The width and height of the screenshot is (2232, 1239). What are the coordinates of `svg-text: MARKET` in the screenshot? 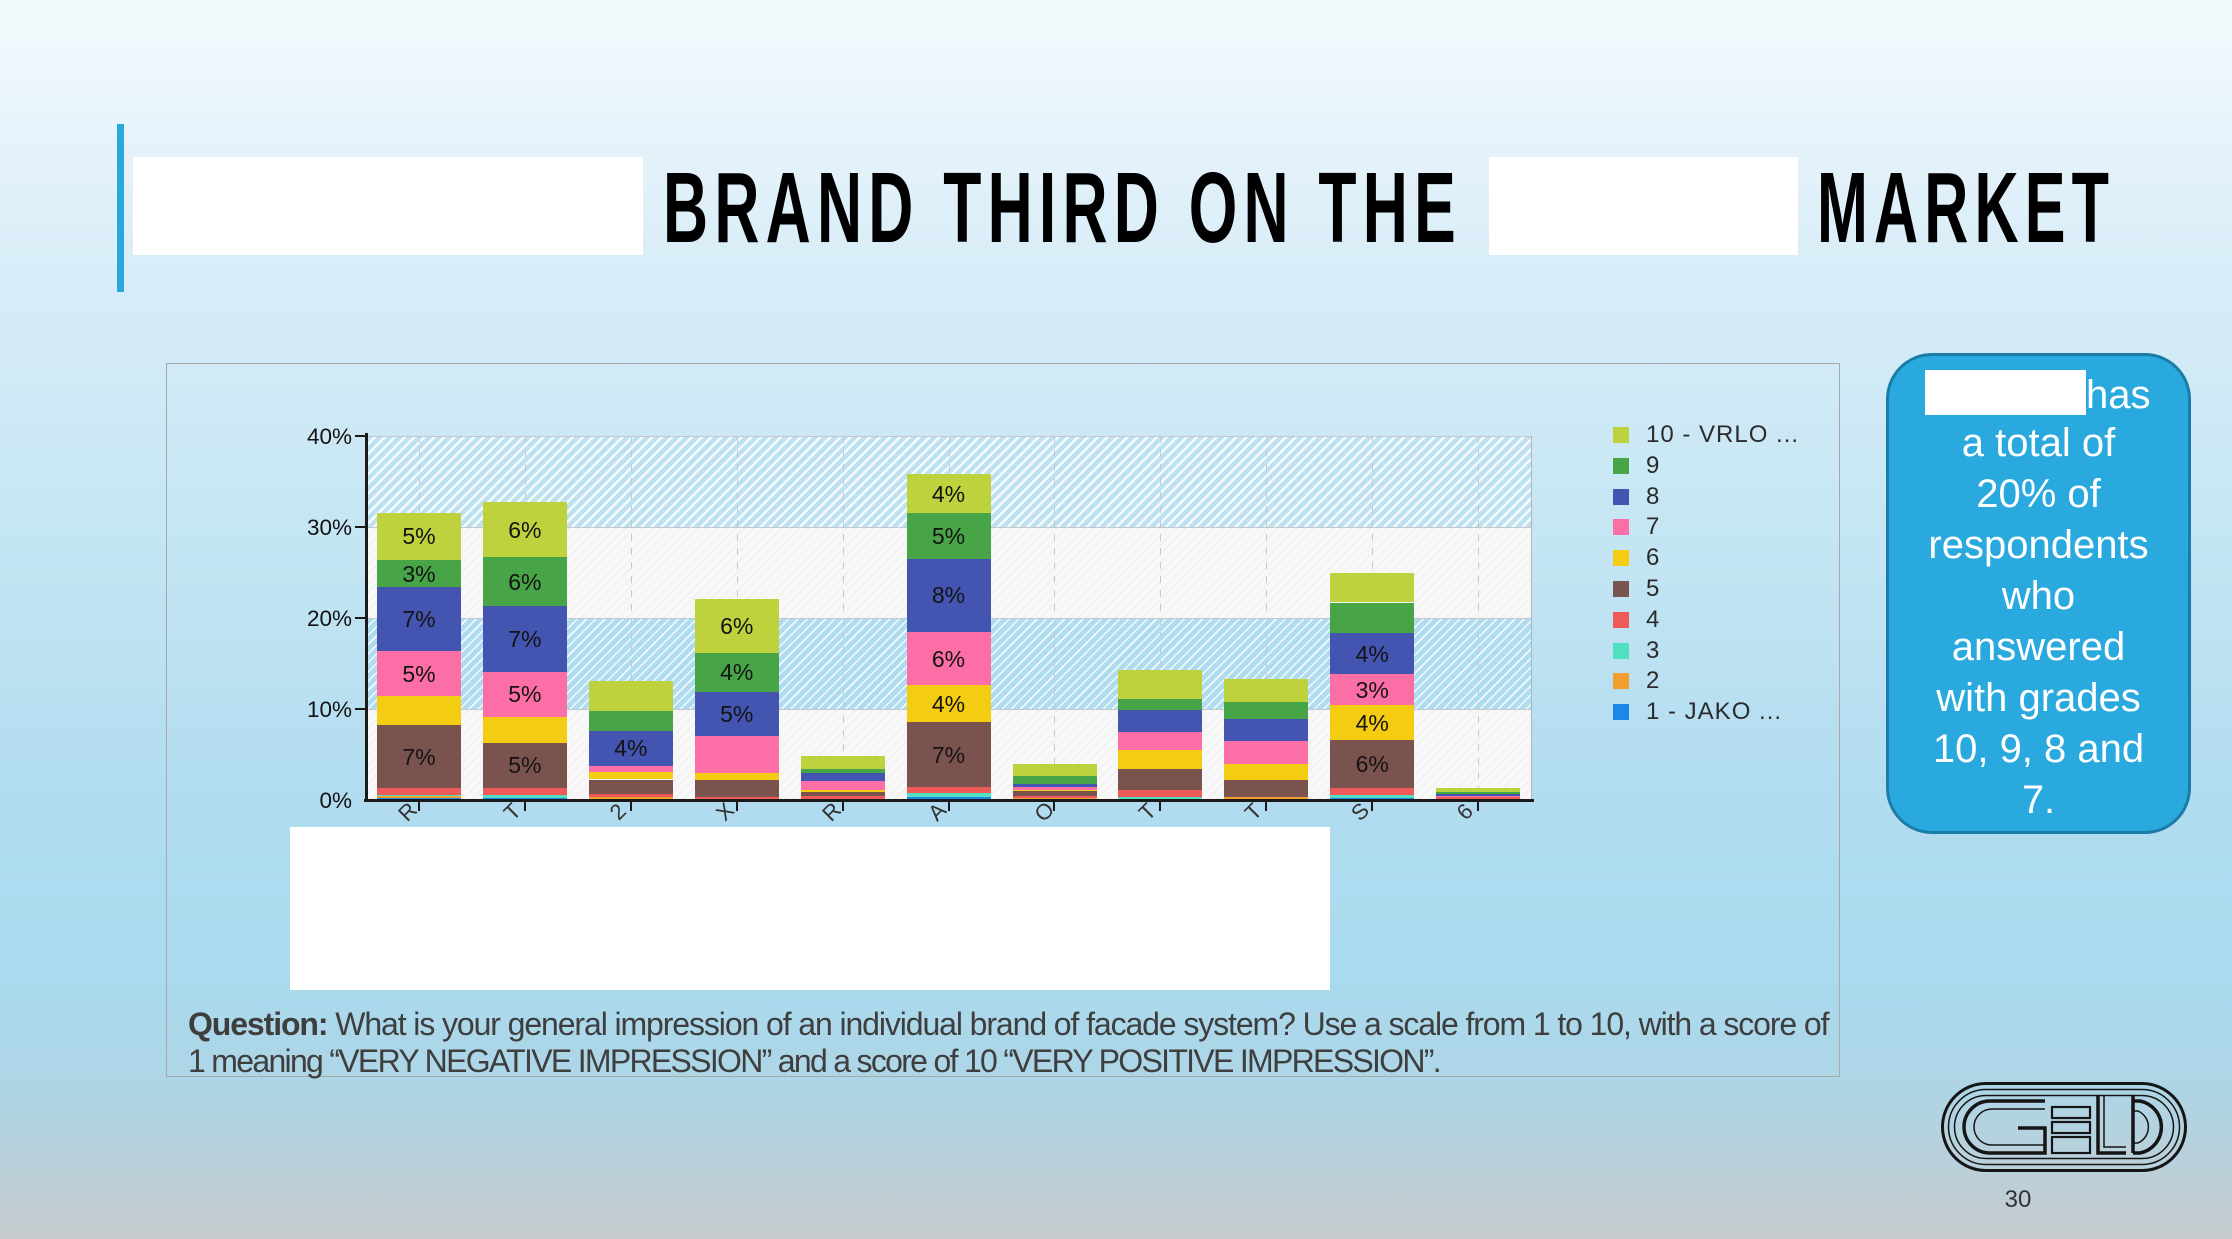 It's located at (1966, 208).